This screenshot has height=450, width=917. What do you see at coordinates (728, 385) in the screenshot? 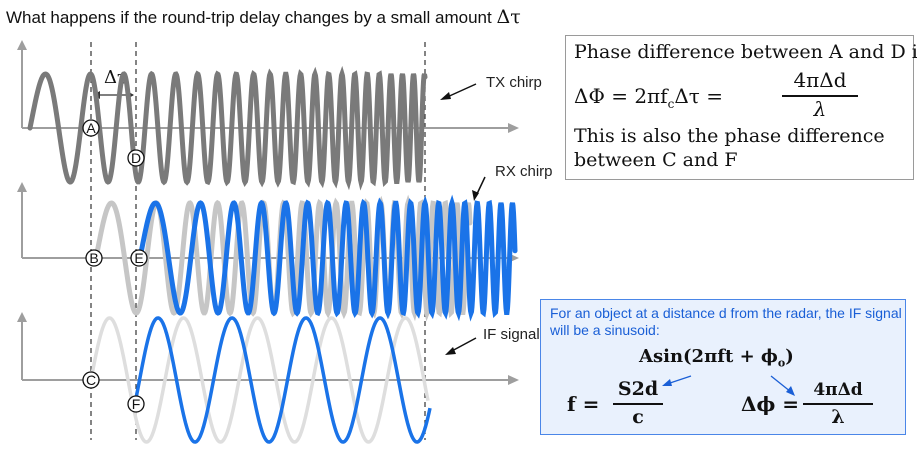
I see `if-box-arrows` at bounding box center [728, 385].